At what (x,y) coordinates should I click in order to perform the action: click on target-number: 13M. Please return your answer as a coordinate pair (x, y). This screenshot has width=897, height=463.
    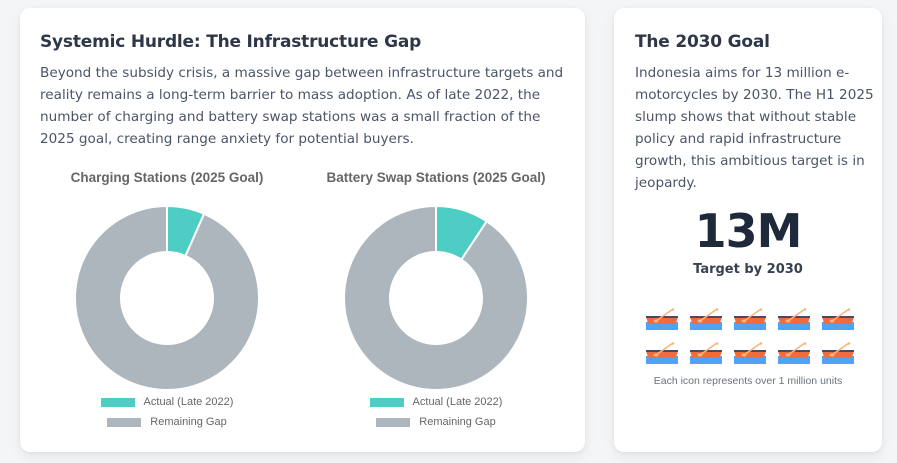
    Looking at the image, I should click on (748, 231).